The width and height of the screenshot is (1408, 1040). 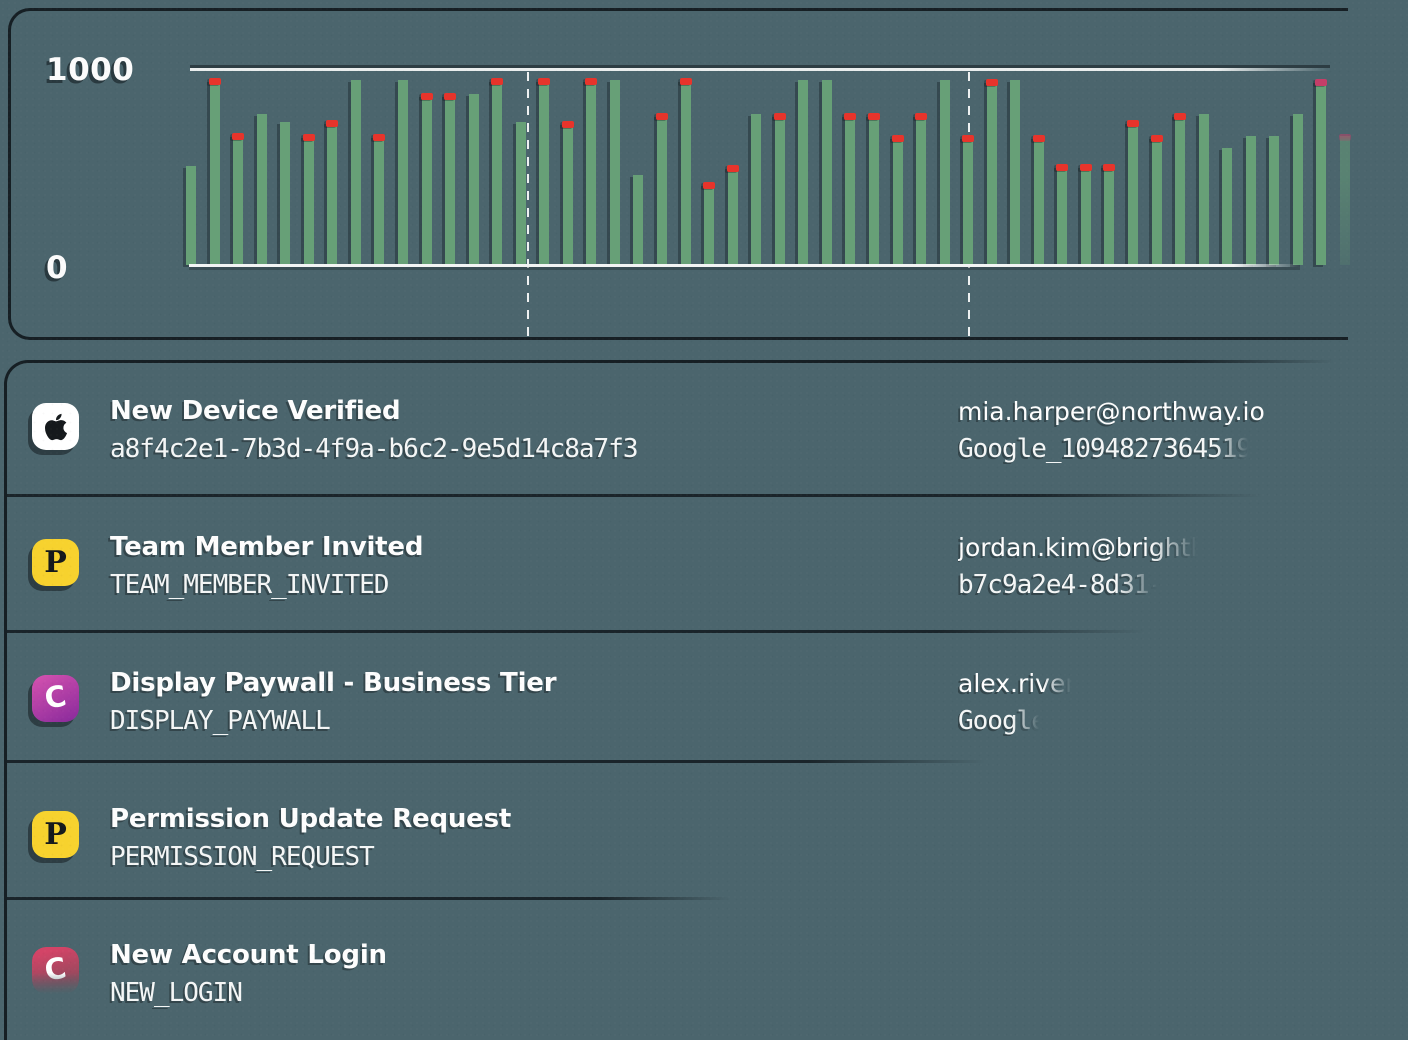 I want to click on apple-logo-icon, so click(x=55, y=426).